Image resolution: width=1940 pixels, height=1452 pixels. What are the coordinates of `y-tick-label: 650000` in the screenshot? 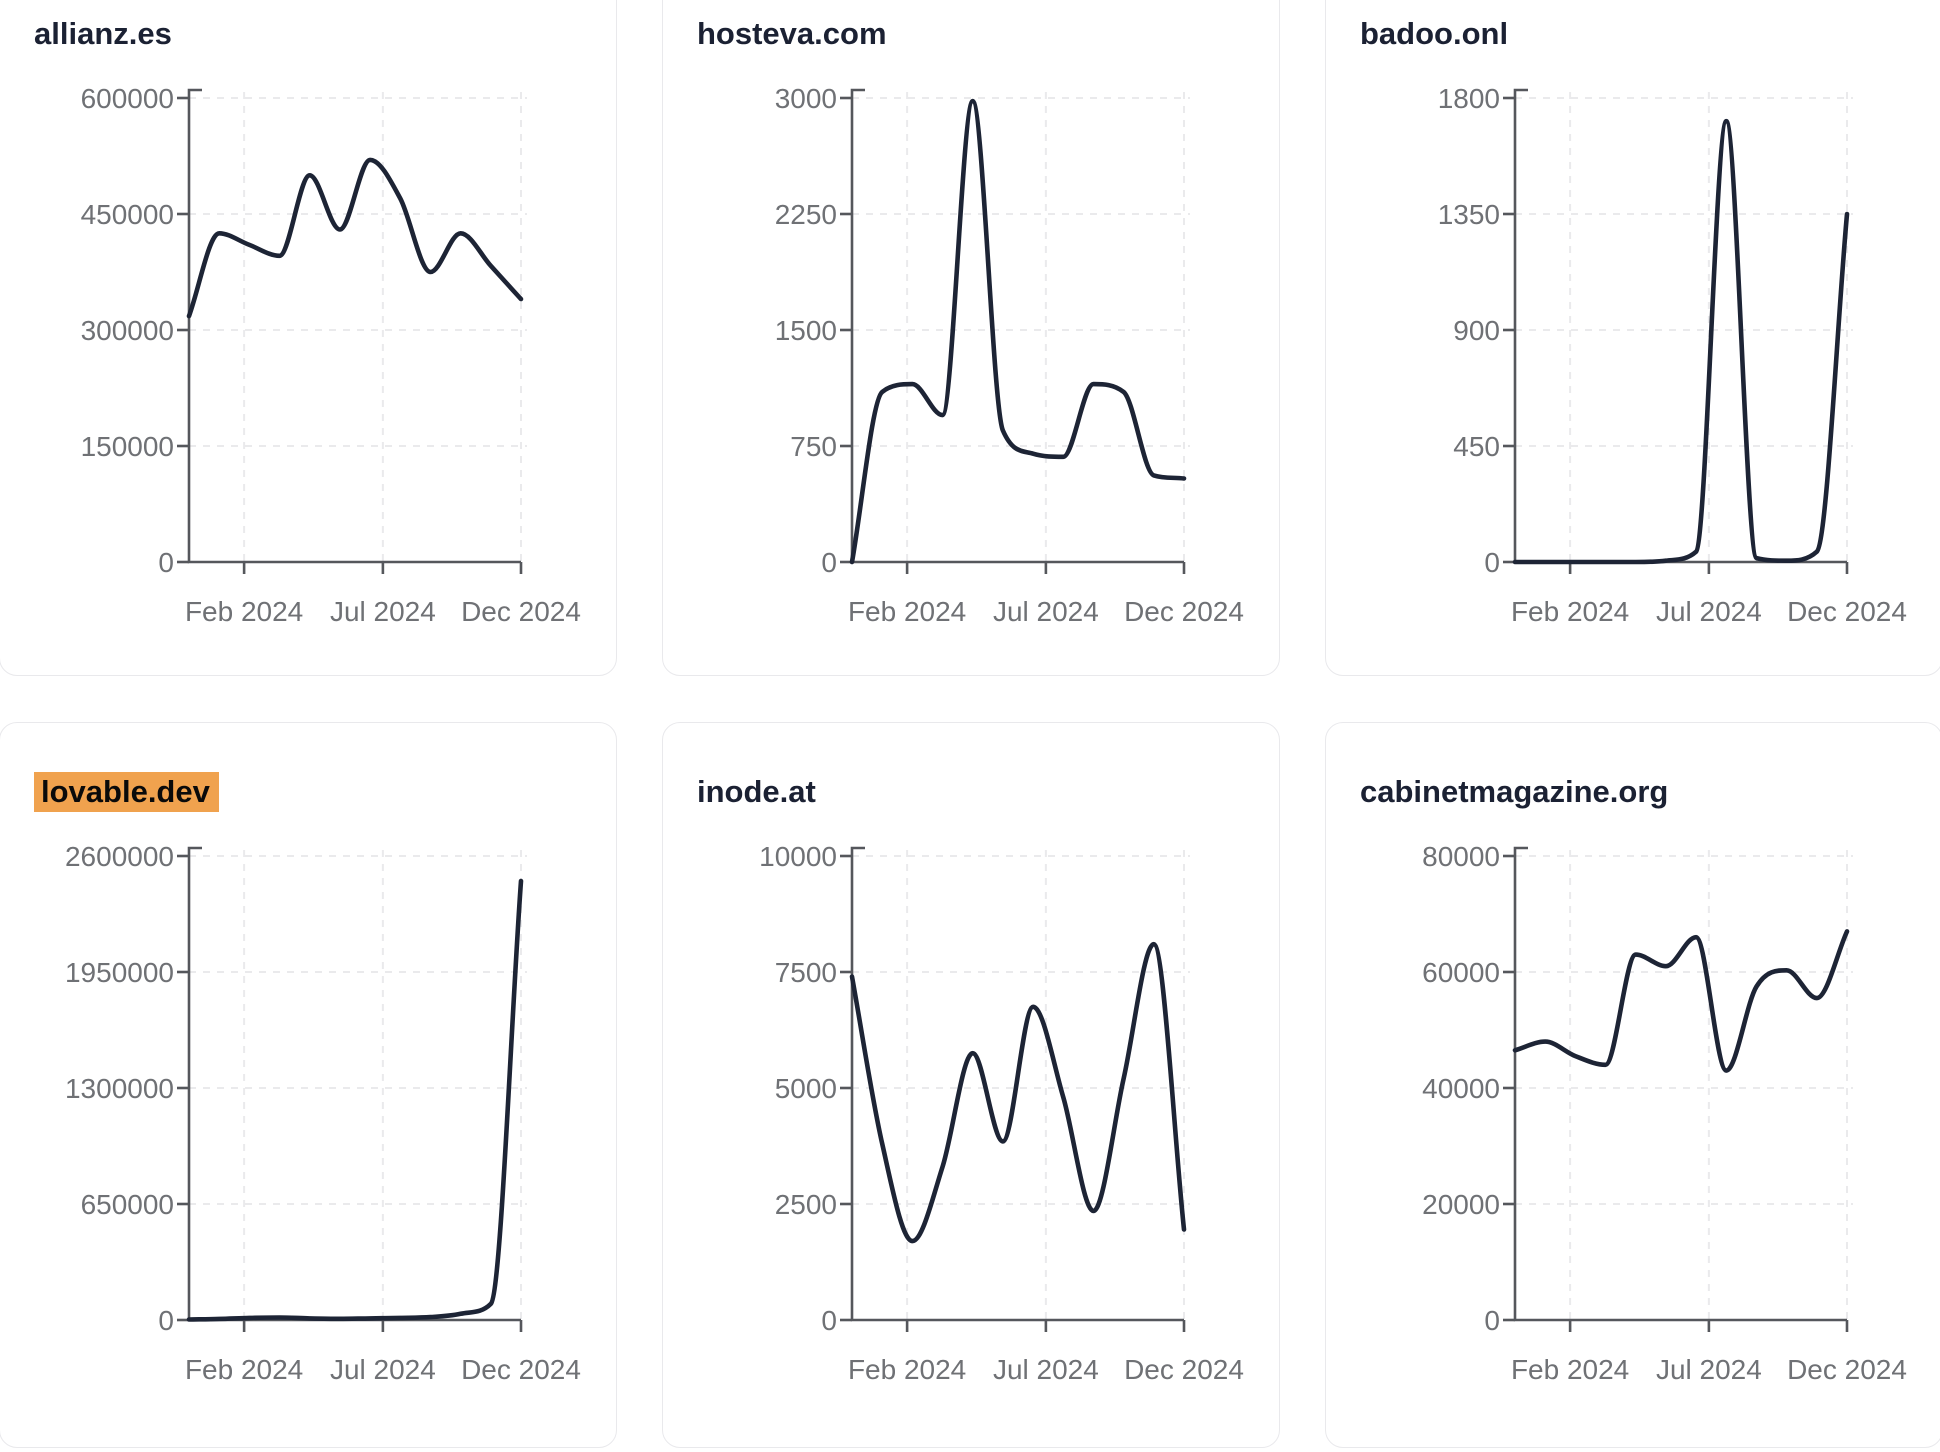 It's located at (127, 1204).